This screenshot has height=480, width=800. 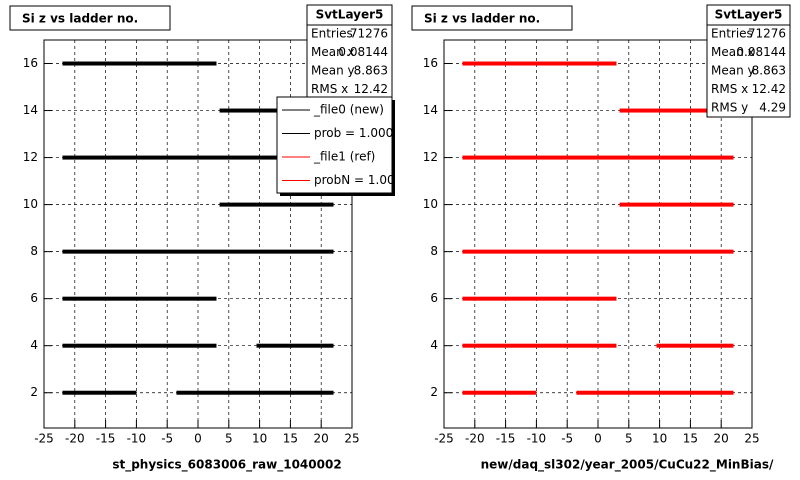 What do you see at coordinates (627, 465) in the screenshot?
I see `x-axis-label: new/daq_sl302/year_2005/CuCu22_MinBias/` at bounding box center [627, 465].